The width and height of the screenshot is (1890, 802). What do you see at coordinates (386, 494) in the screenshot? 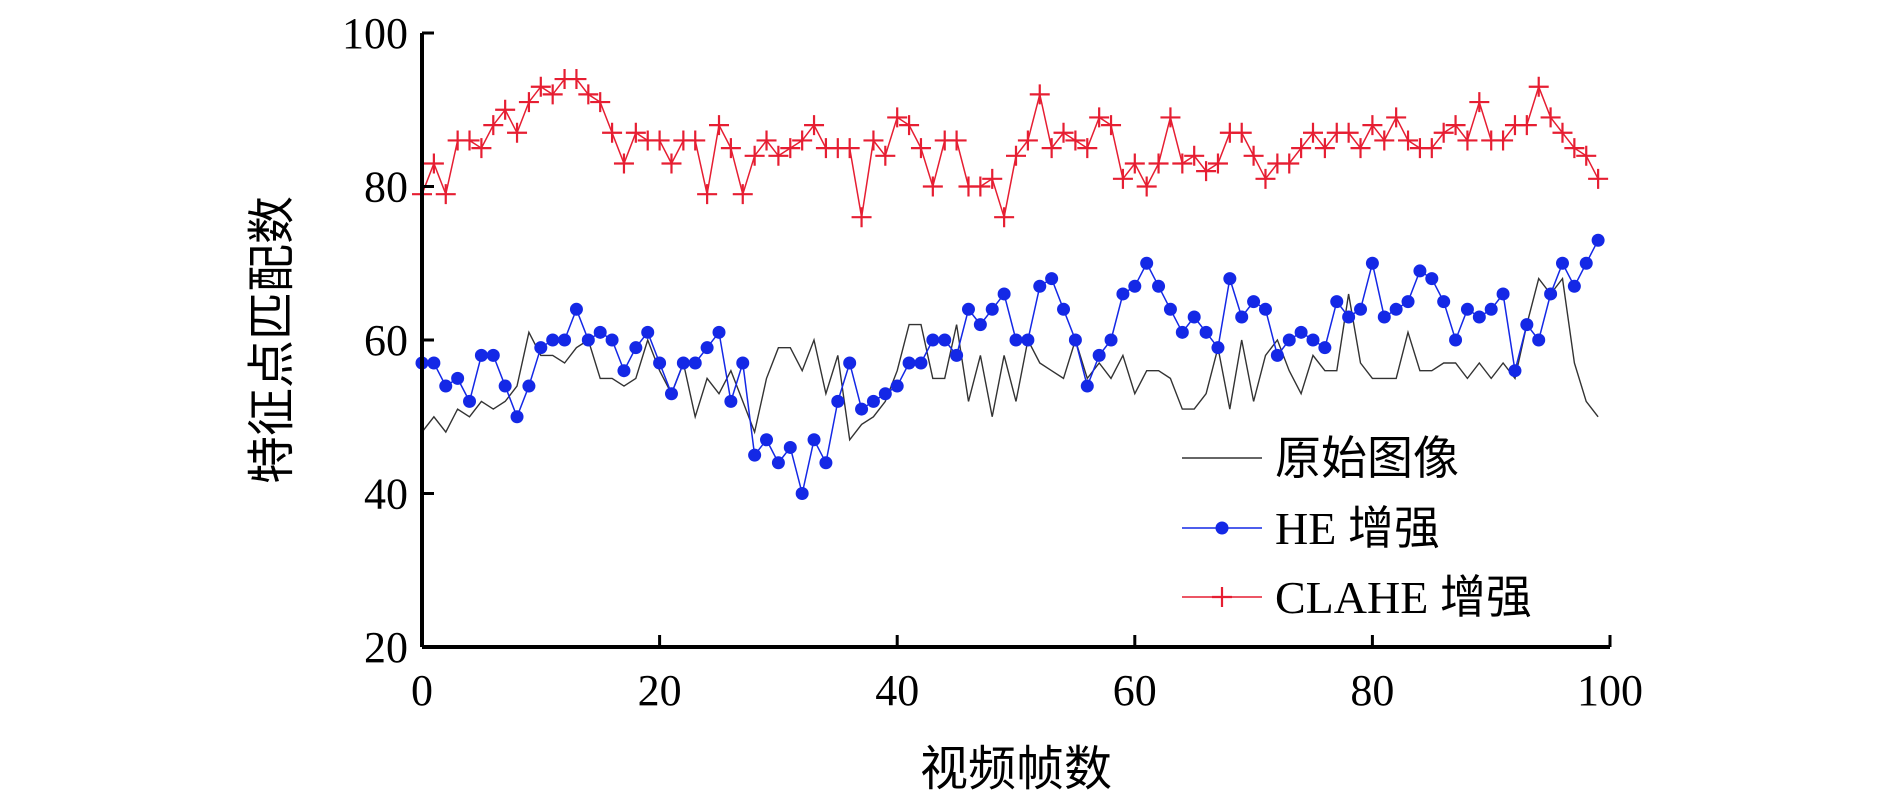
I see `y-tick-label: 40` at bounding box center [386, 494].